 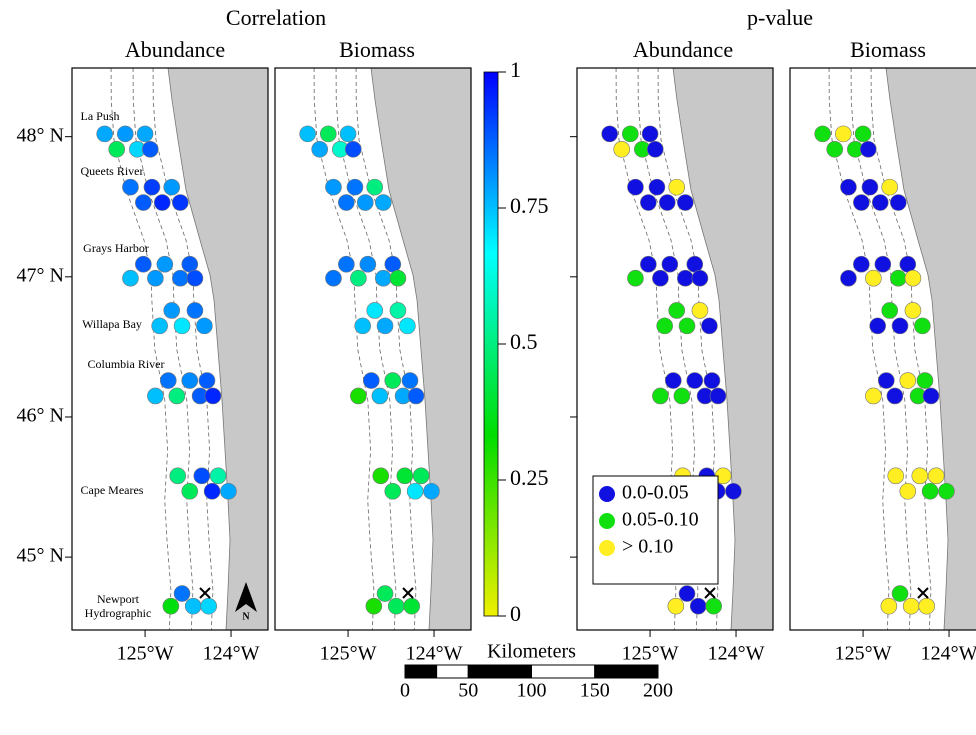 What do you see at coordinates (118, 613) in the screenshot?
I see `site-label: Hydrographic` at bounding box center [118, 613].